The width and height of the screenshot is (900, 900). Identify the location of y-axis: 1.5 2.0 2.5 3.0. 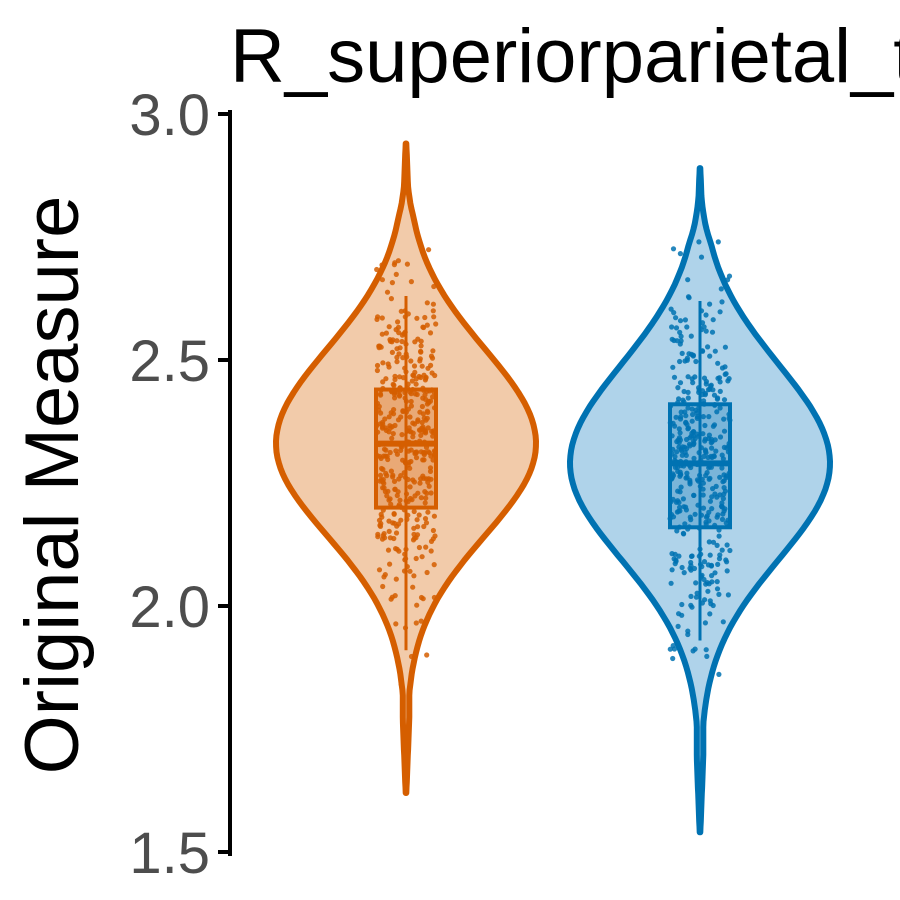
(180, 484).